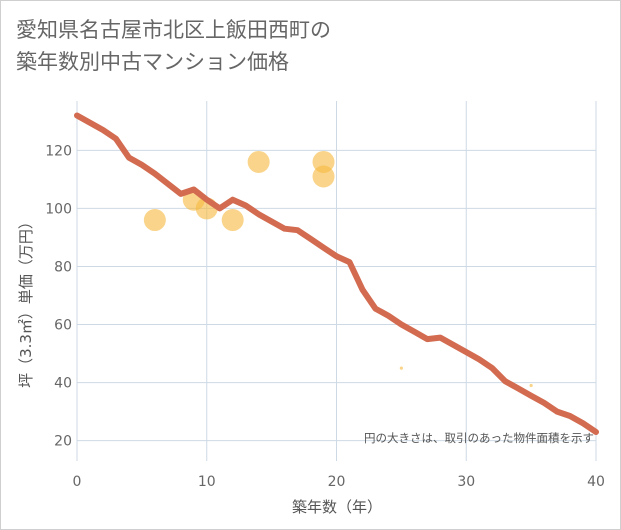  Describe the element at coordinates (63, 267) in the screenshot. I see `y-tick-label: 80` at that location.